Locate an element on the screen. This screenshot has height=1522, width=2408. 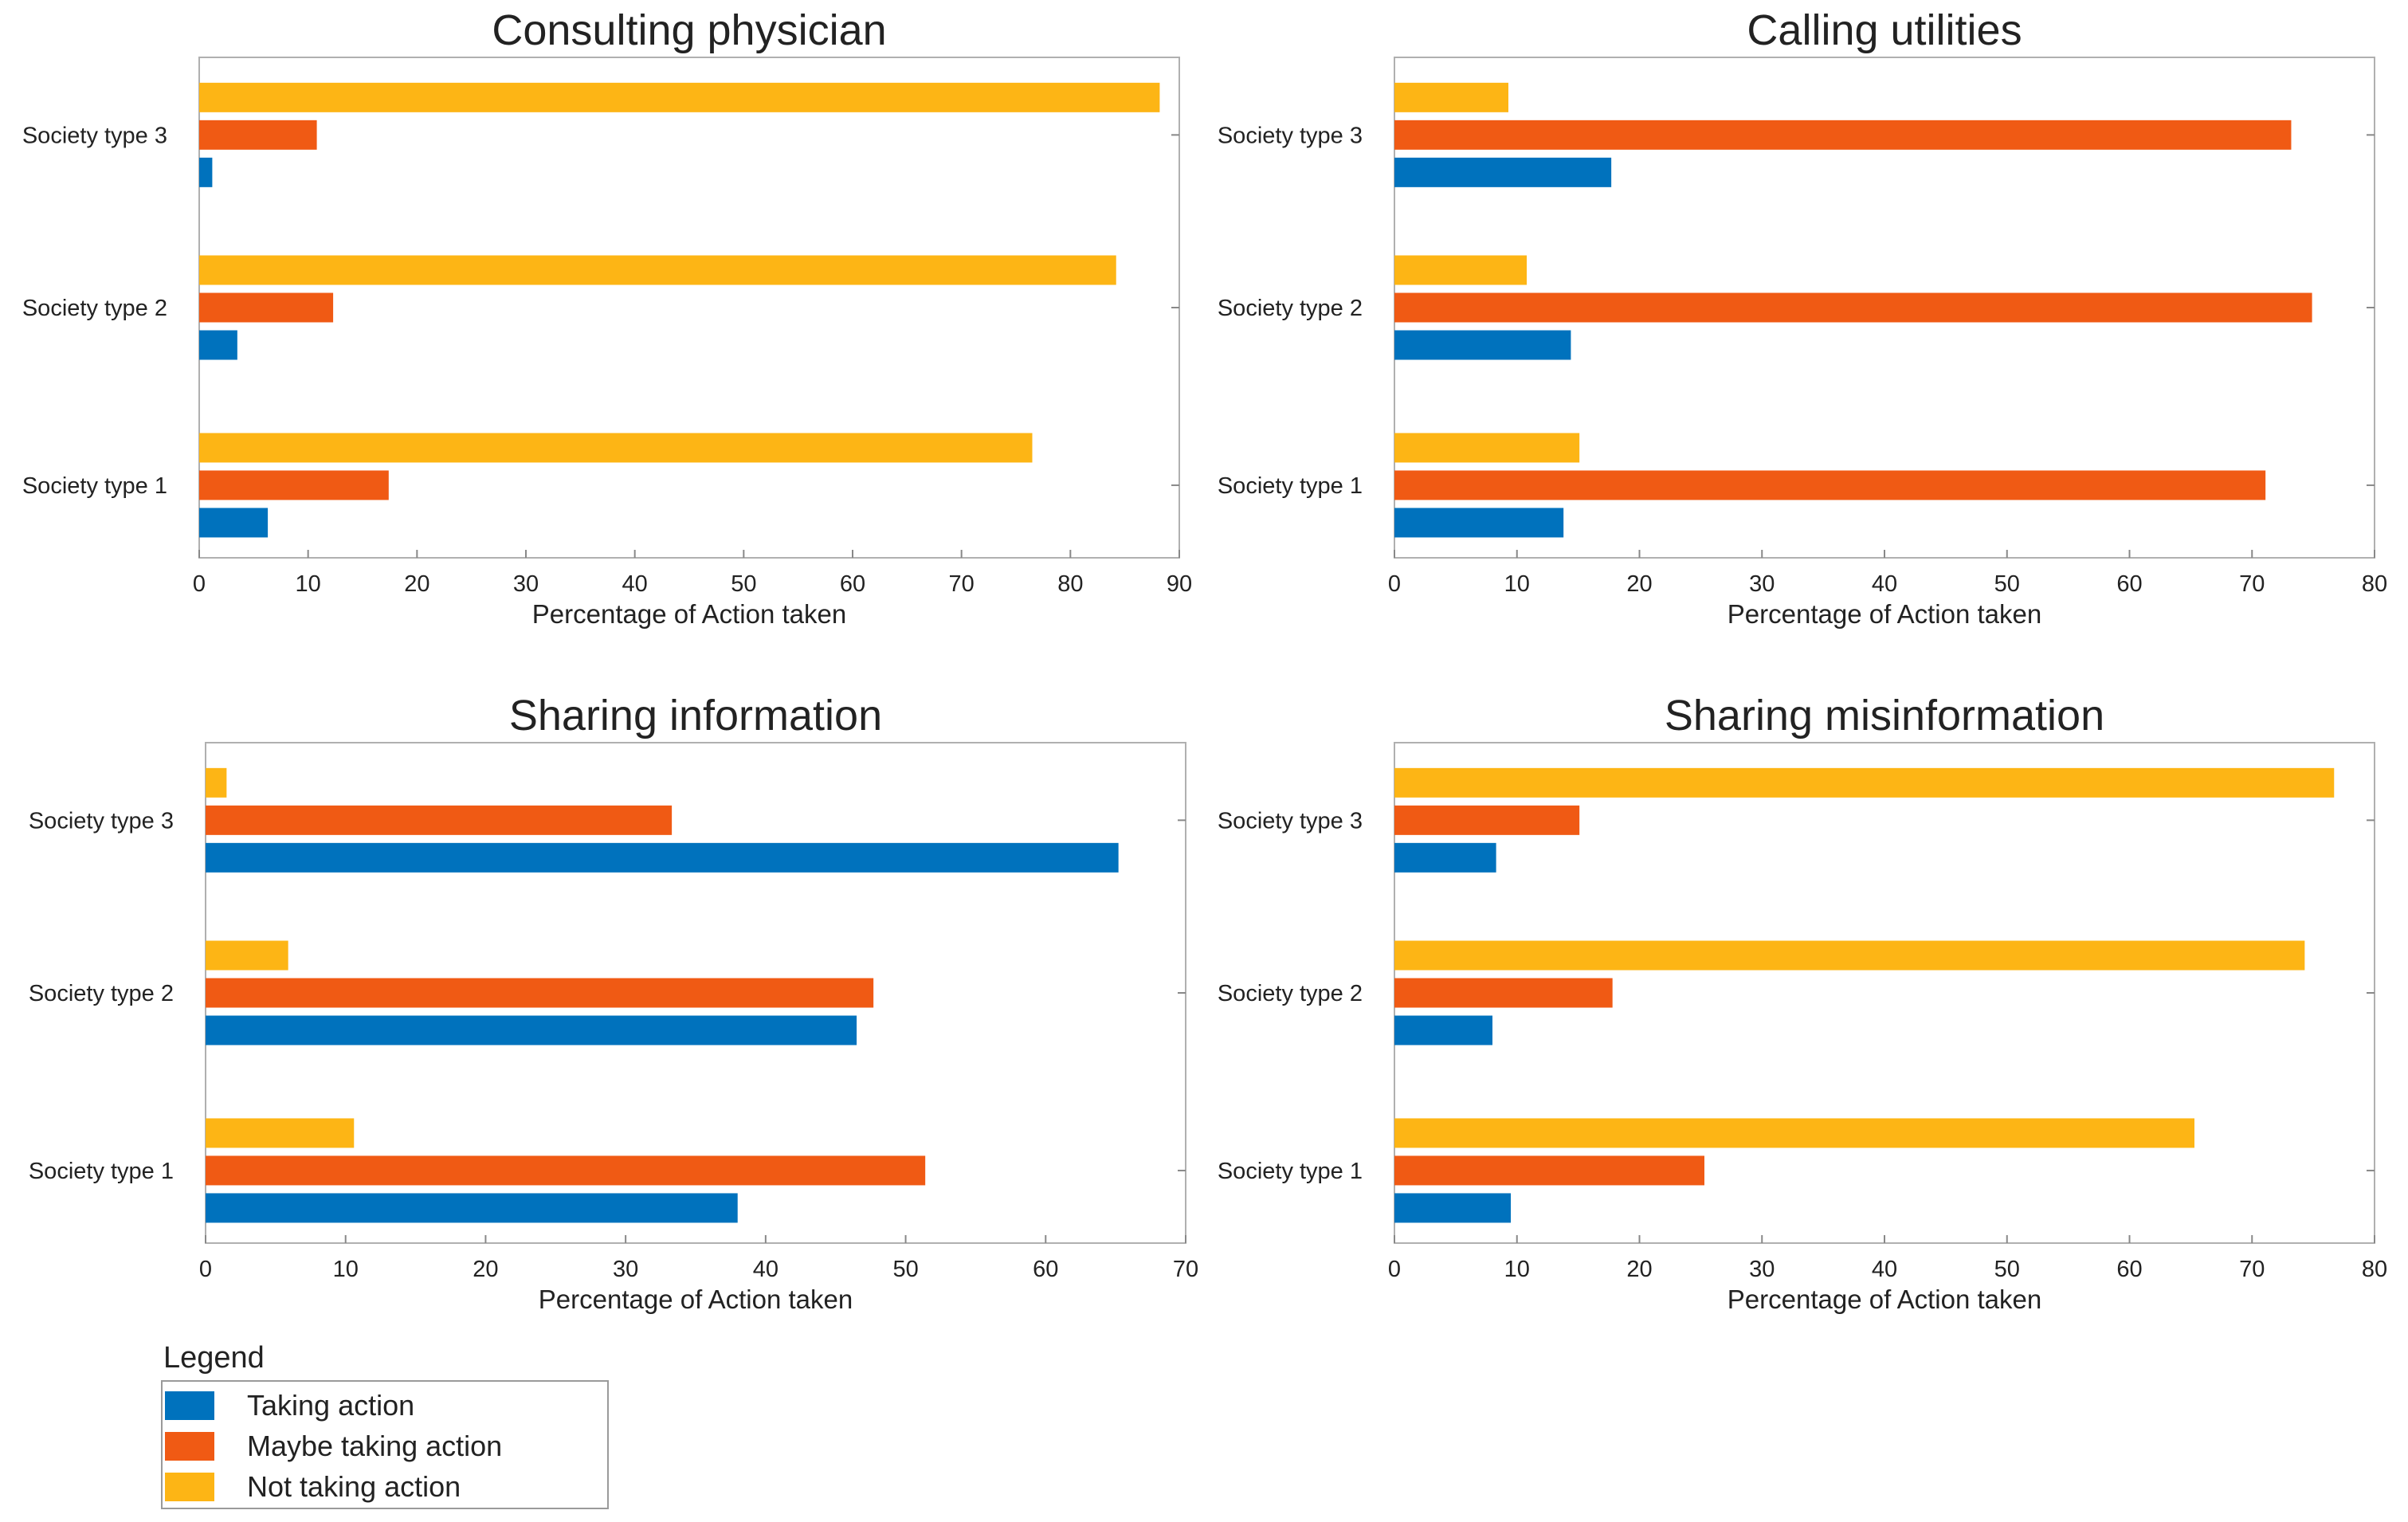
panel-title: Sharing misinformation is located at coordinates (1884, 715).